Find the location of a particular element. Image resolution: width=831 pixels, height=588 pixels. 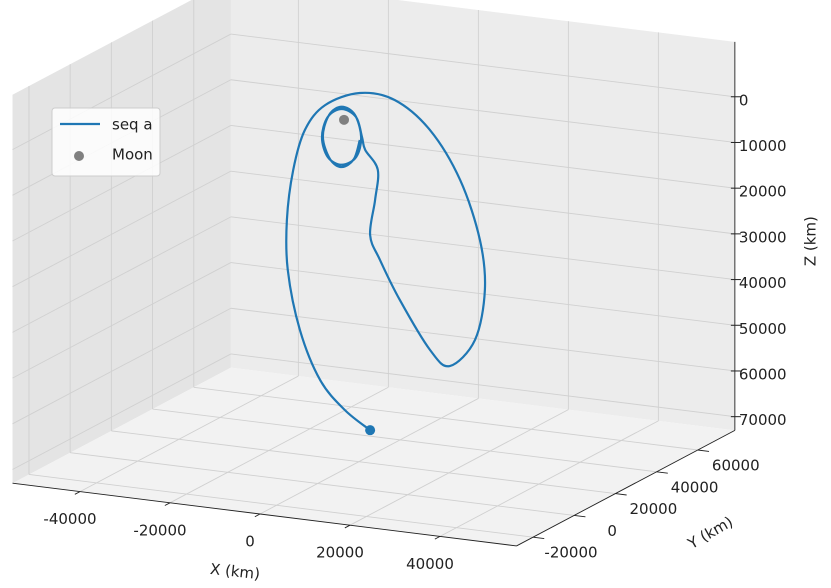

z-tick-label: 50000 is located at coordinates (763, 329).